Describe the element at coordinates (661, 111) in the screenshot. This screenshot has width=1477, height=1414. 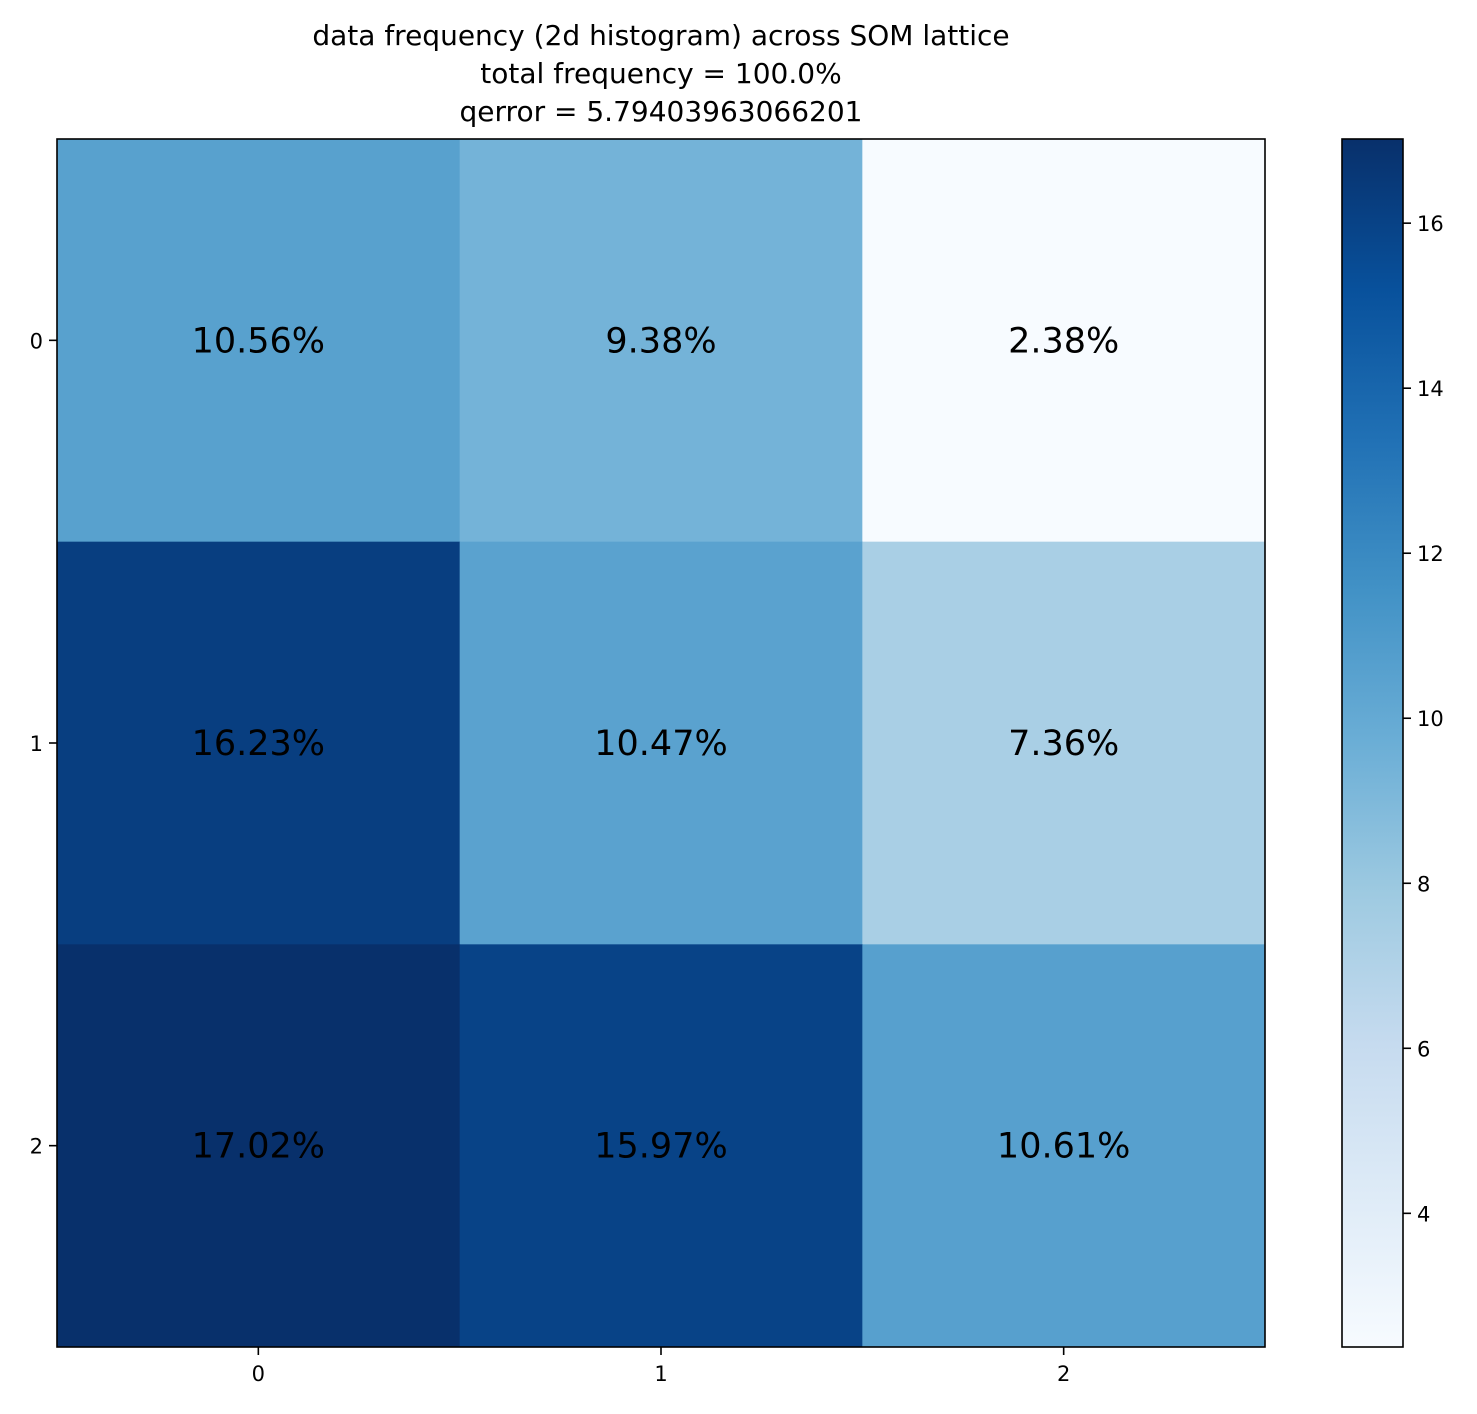
I see `title-line-3: qerror = 5.79403963066201` at that location.